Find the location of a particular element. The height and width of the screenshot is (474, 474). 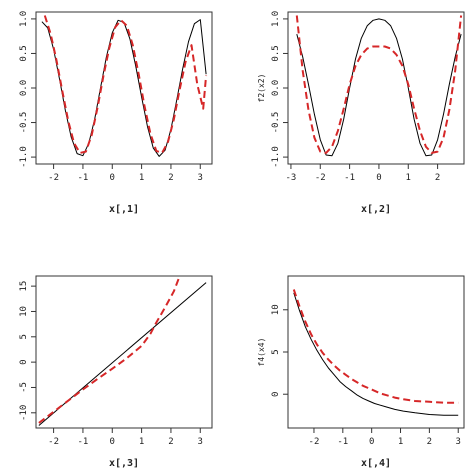

y-tick-label: 15 is located at coordinates (24, 286).